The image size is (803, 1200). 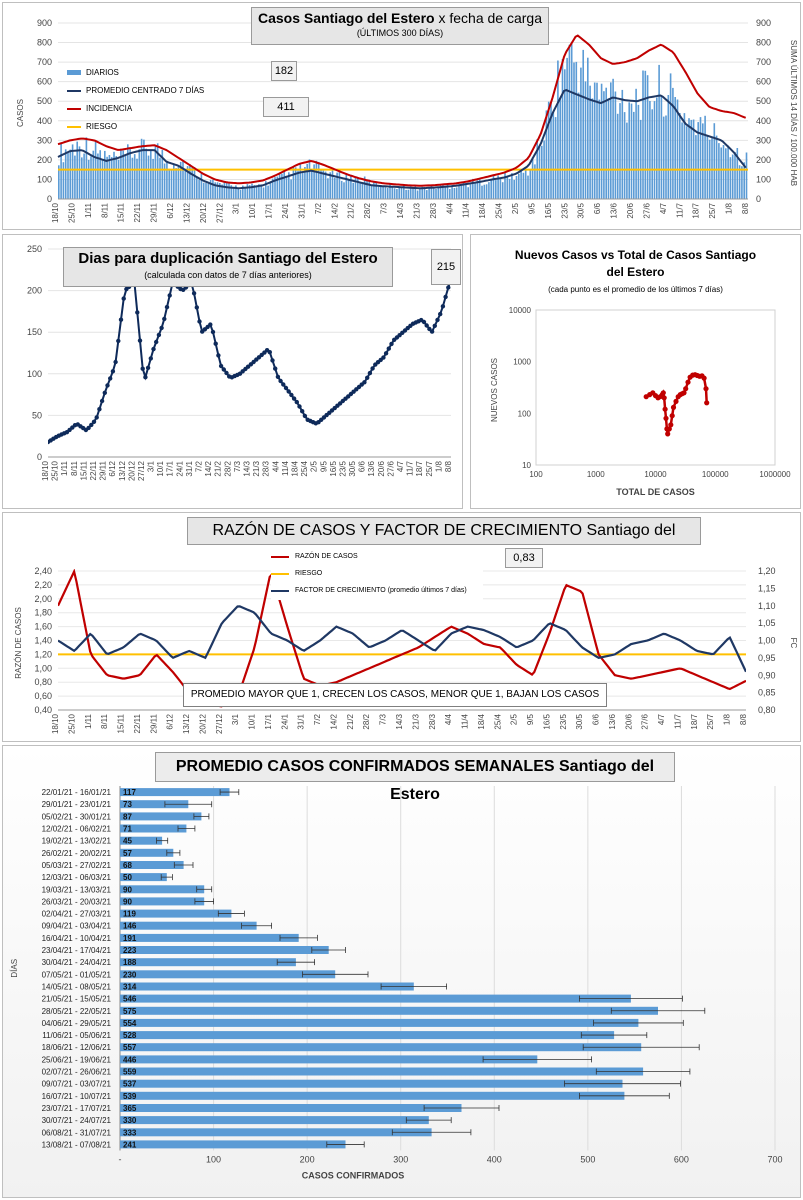 I want to click on x-tick: 20/12, so click(x=203, y=212).